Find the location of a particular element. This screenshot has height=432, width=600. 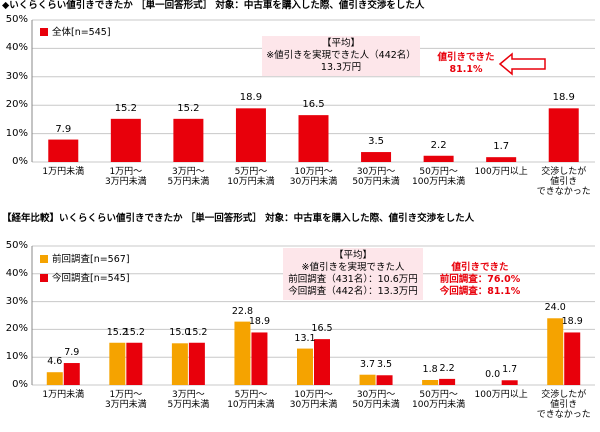

annotation: 値引きできた 81.1% is located at coordinates (466, 63).